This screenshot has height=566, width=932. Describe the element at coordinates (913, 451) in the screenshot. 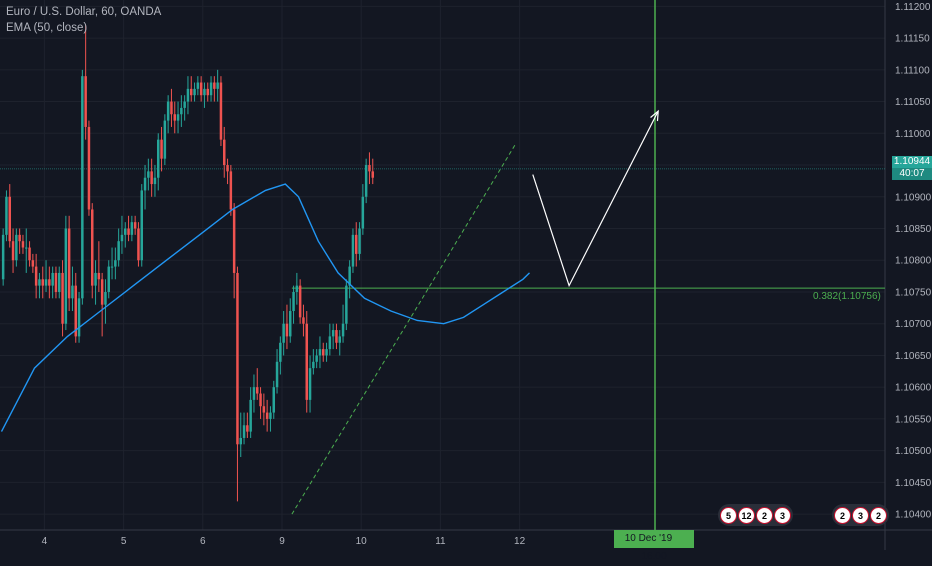

I see `price-tick-label: 1.10500` at that location.